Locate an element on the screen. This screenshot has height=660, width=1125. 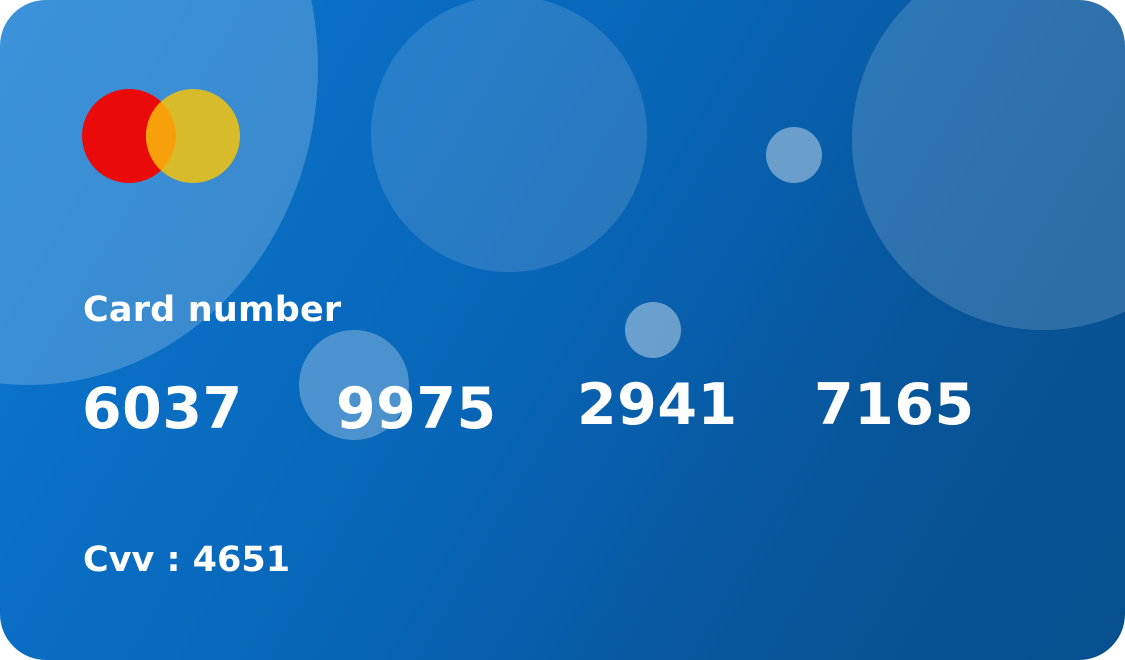
card-number-group-3: 2941 is located at coordinates (657, 405).